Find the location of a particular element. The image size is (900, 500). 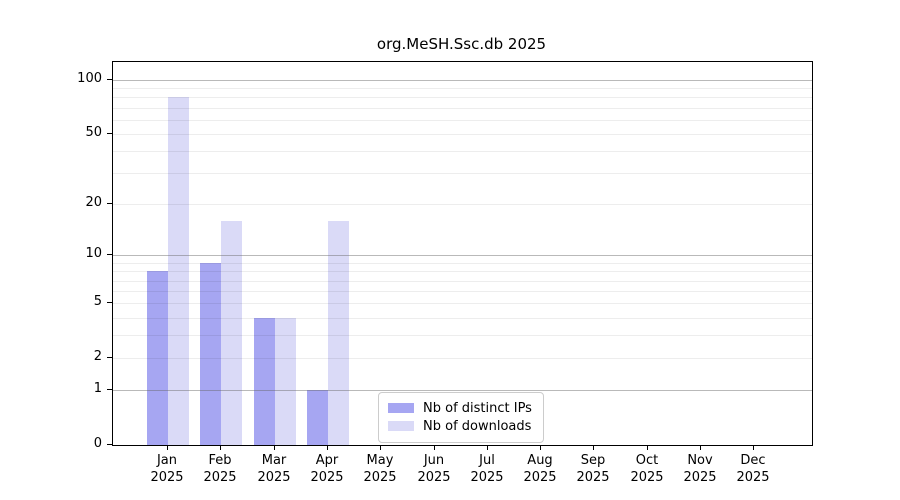

x-tick-label-sep: Sep 2025 is located at coordinates (593, 469).